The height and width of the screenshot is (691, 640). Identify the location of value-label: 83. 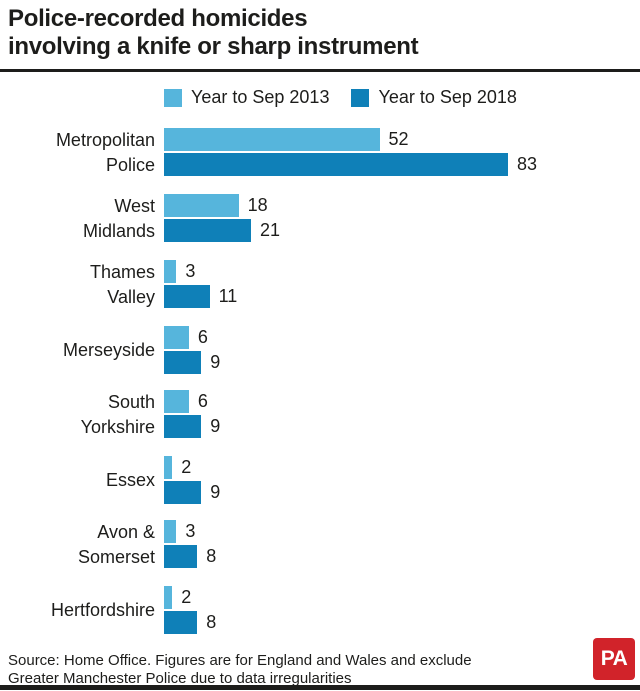
(527, 164).